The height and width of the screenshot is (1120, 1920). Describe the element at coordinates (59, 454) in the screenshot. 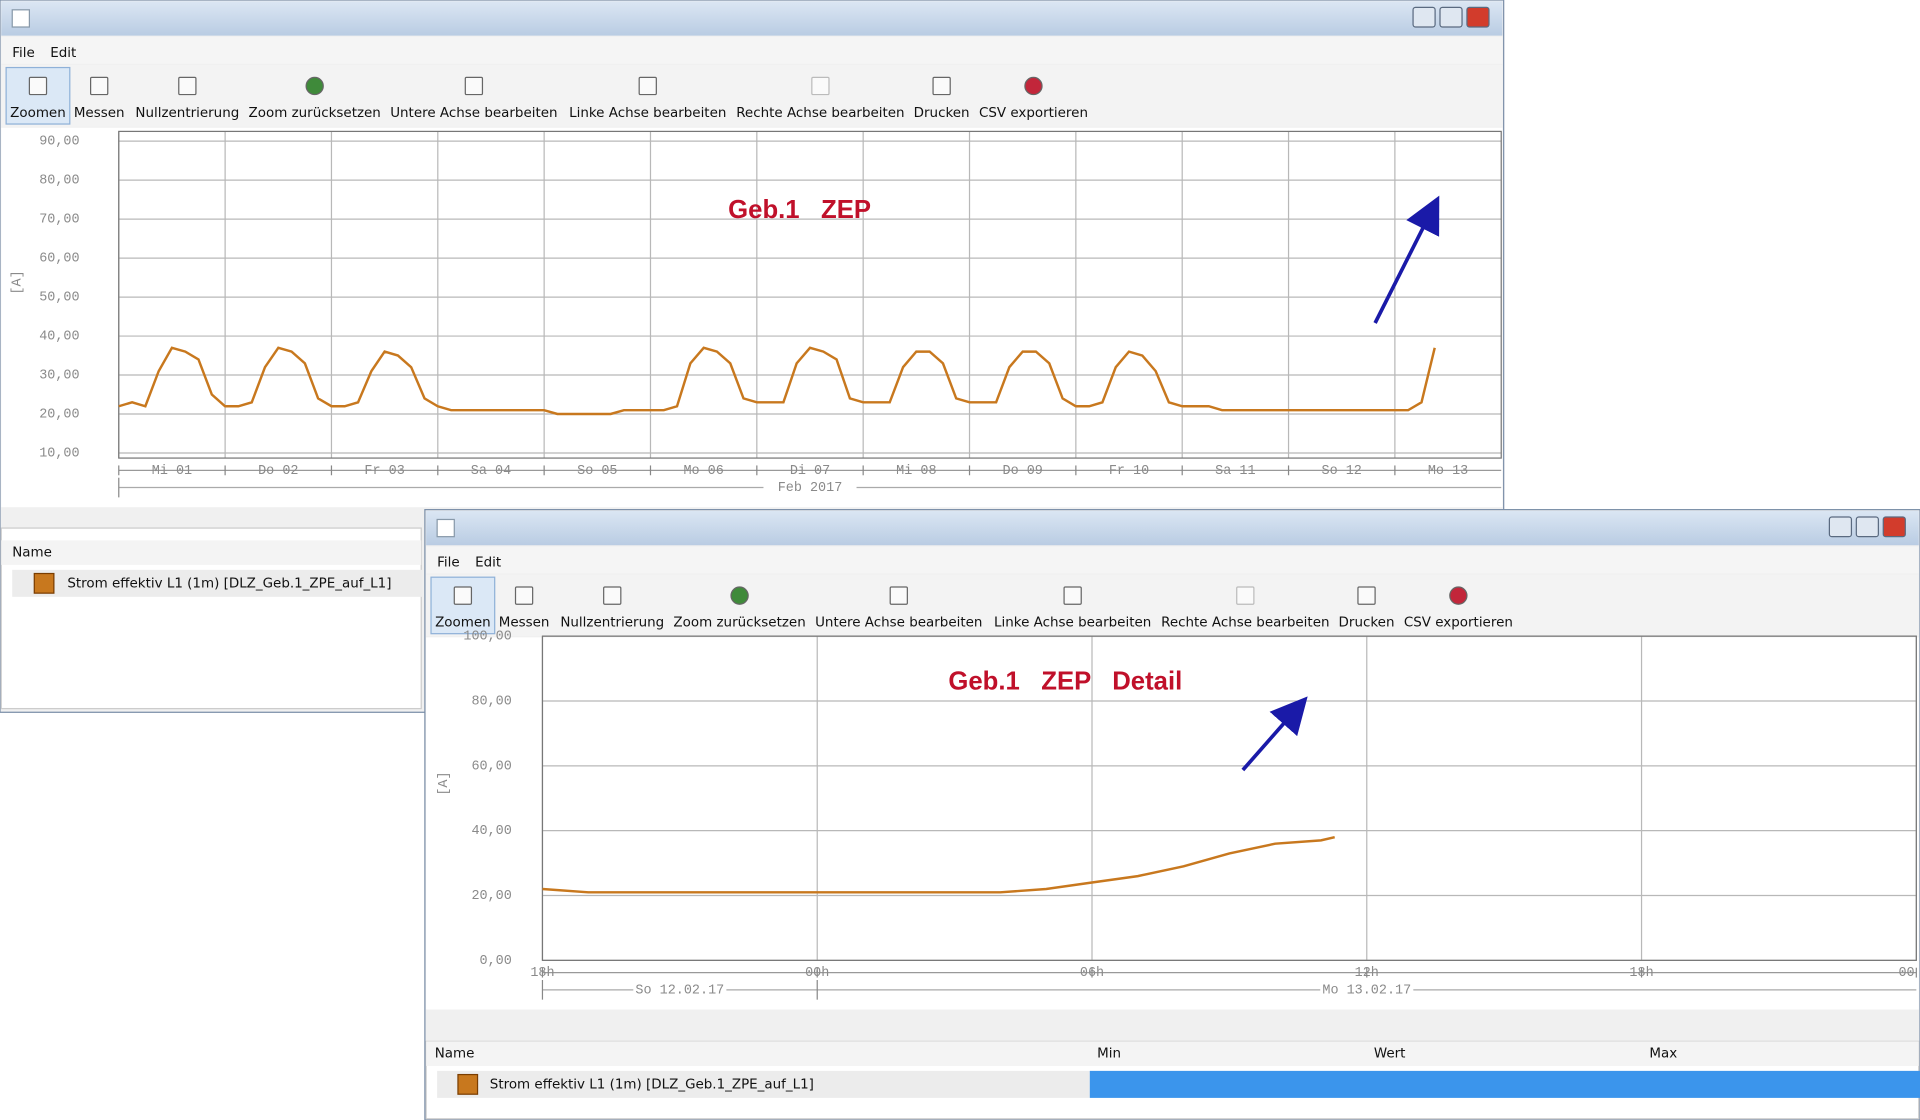

I see `y-tick-label: 10,00` at that location.